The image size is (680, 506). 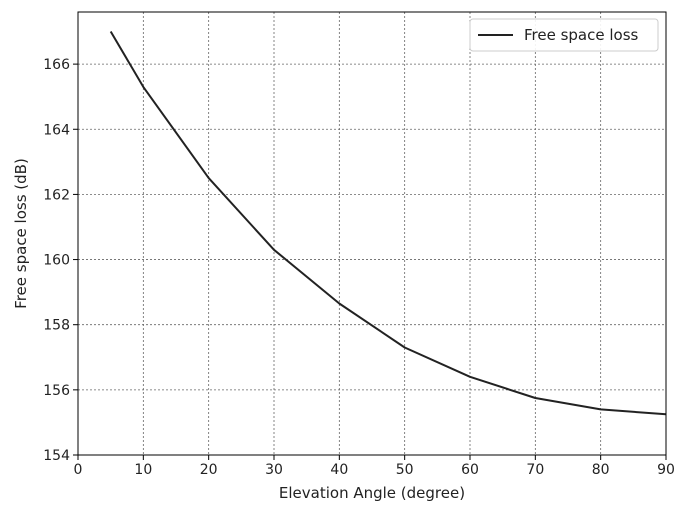 What do you see at coordinates (56, 326) in the screenshot?
I see `y-tick-label: 158` at bounding box center [56, 326].